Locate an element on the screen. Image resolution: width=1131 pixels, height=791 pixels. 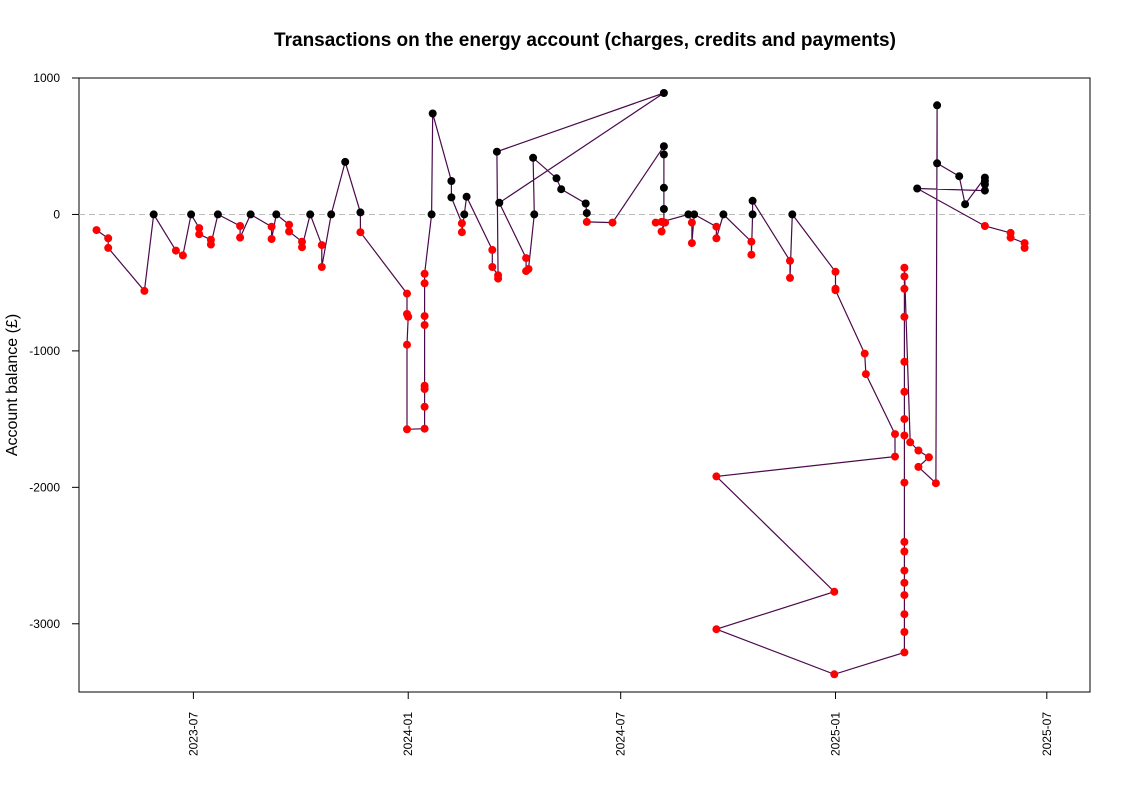
y-tick-label: -3000 is located at coordinates (44, 624).